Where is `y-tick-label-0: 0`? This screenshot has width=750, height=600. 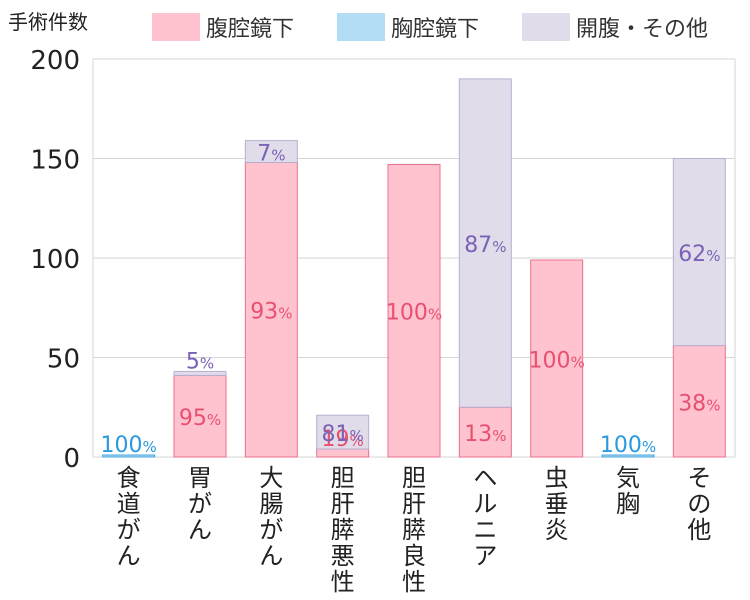
y-tick-label-0: 0 is located at coordinates (71, 459).